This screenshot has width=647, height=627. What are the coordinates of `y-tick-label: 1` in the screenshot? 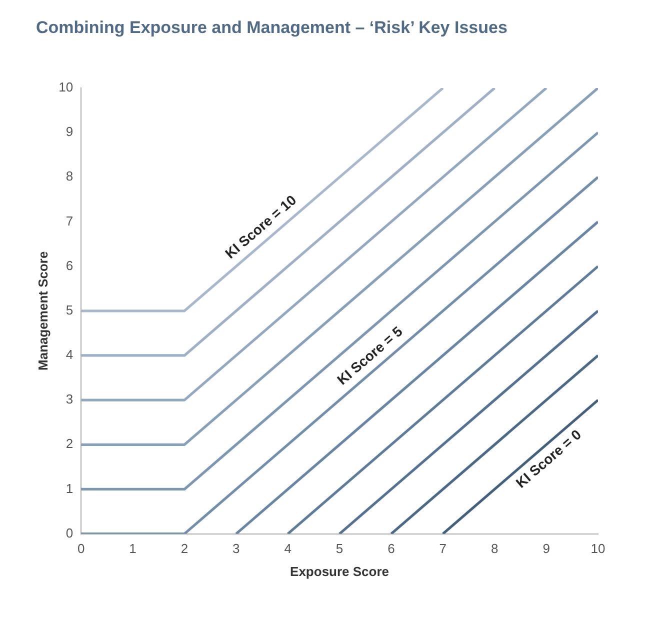 It's located at (70, 488).